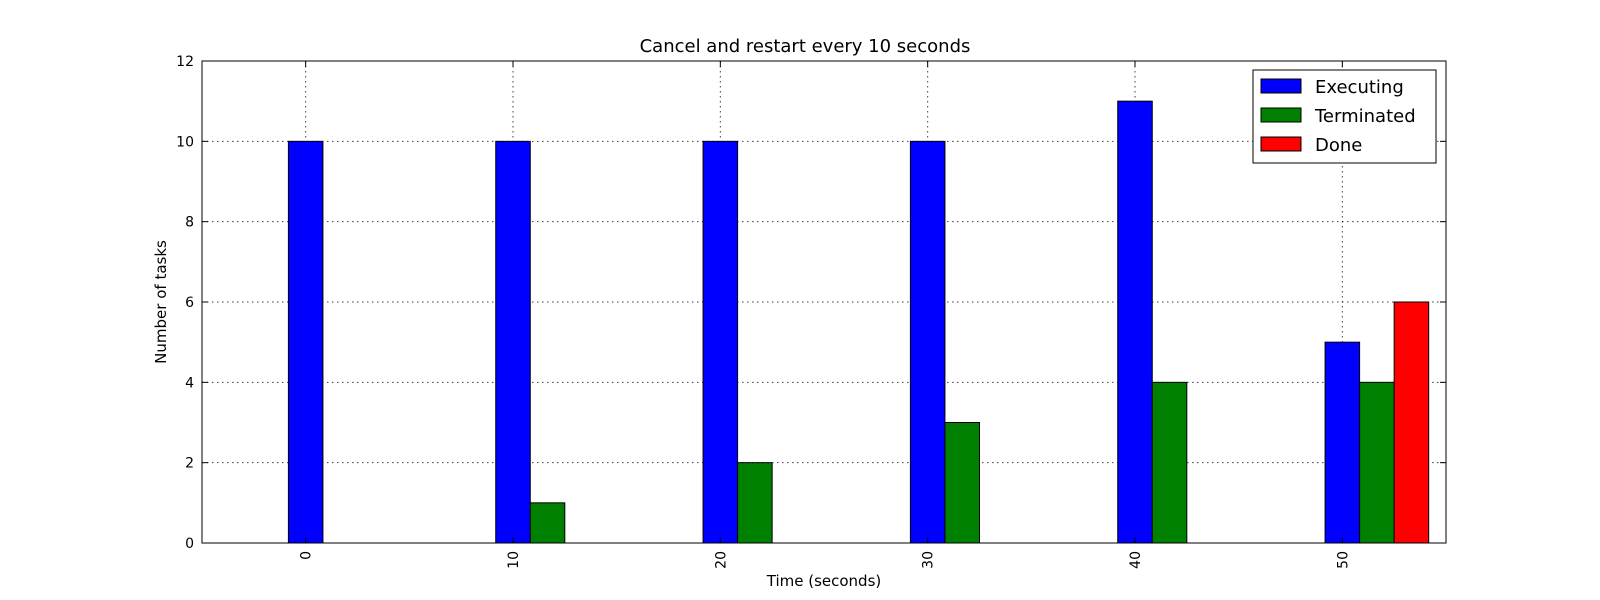 The width and height of the screenshot is (1600, 600). Describe the element at coordinates (1338, 145) in the screenshot. I see `legend-label-done: Done` at that location.